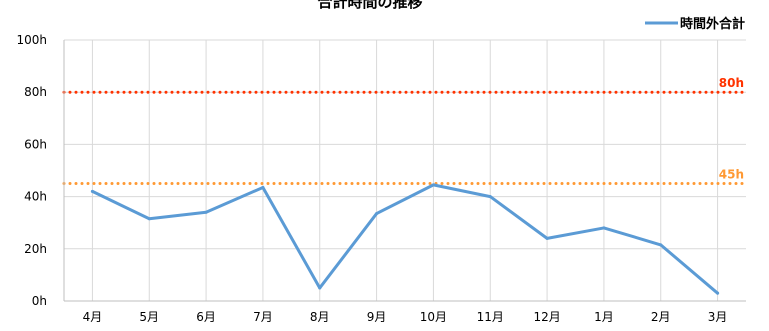 This screenshot has height=331, width=769. What do you see at coordinates (39, 301) in the screenshot?
I see `y-tick-label: 0h` at bounding box center [39, 301].